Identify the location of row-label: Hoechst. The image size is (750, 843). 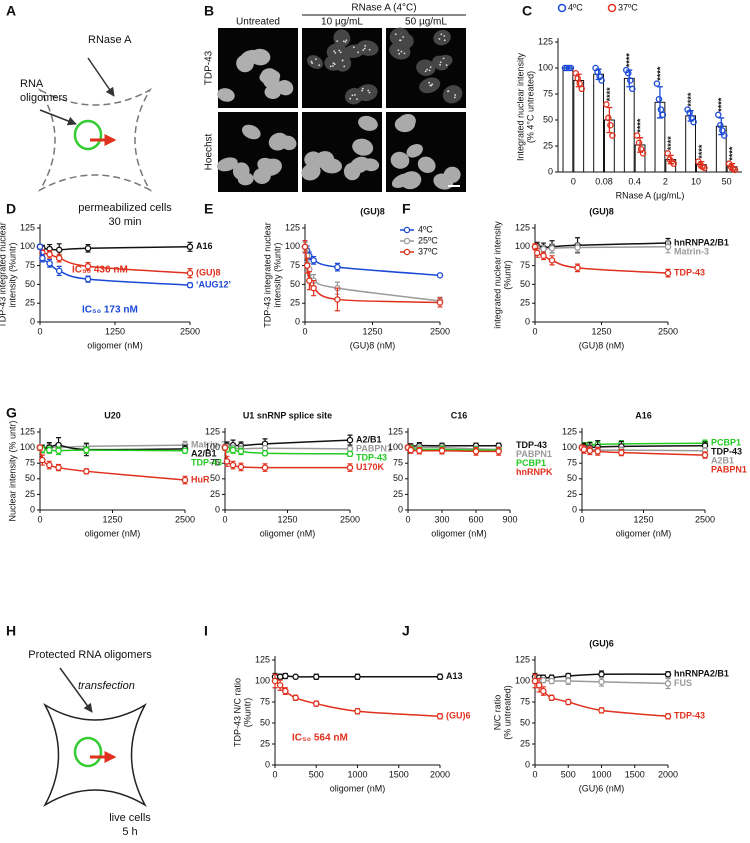
(209, 151).